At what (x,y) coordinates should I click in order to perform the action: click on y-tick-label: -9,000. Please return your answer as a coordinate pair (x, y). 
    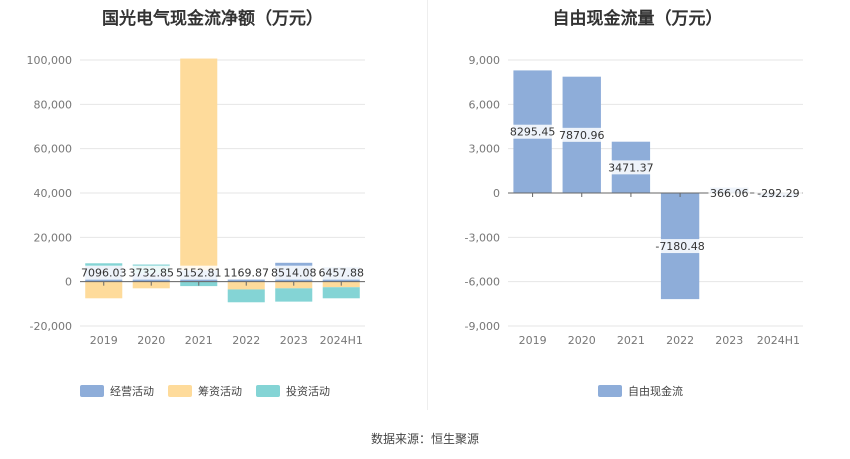
    Looking at the image, I should click on (482, 326).